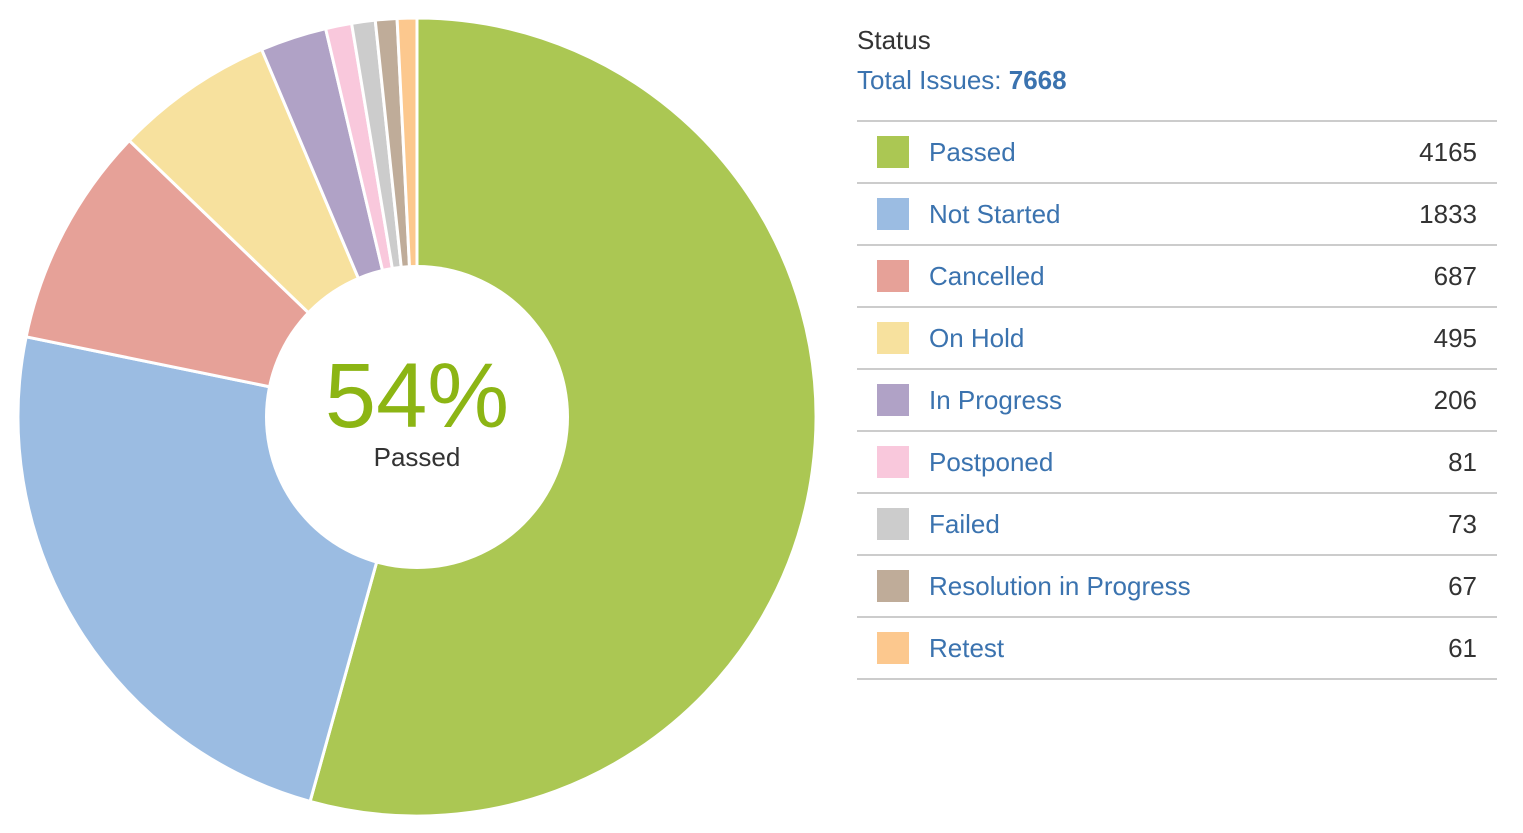  I want to click on legend-row-postponed: Postponed 81, so click(1177, 463).